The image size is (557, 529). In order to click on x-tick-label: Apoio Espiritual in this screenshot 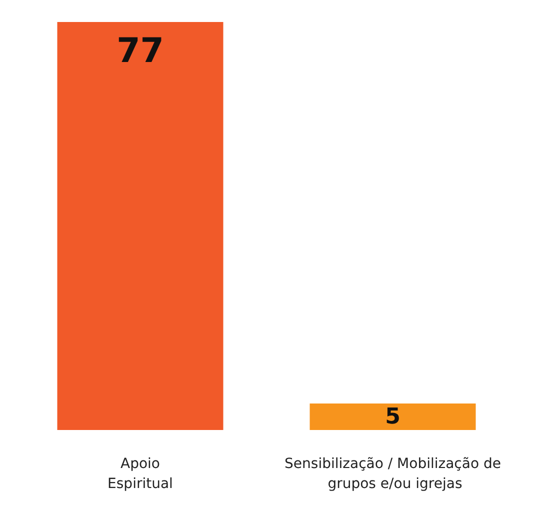, I will do `click(140, 474)`.